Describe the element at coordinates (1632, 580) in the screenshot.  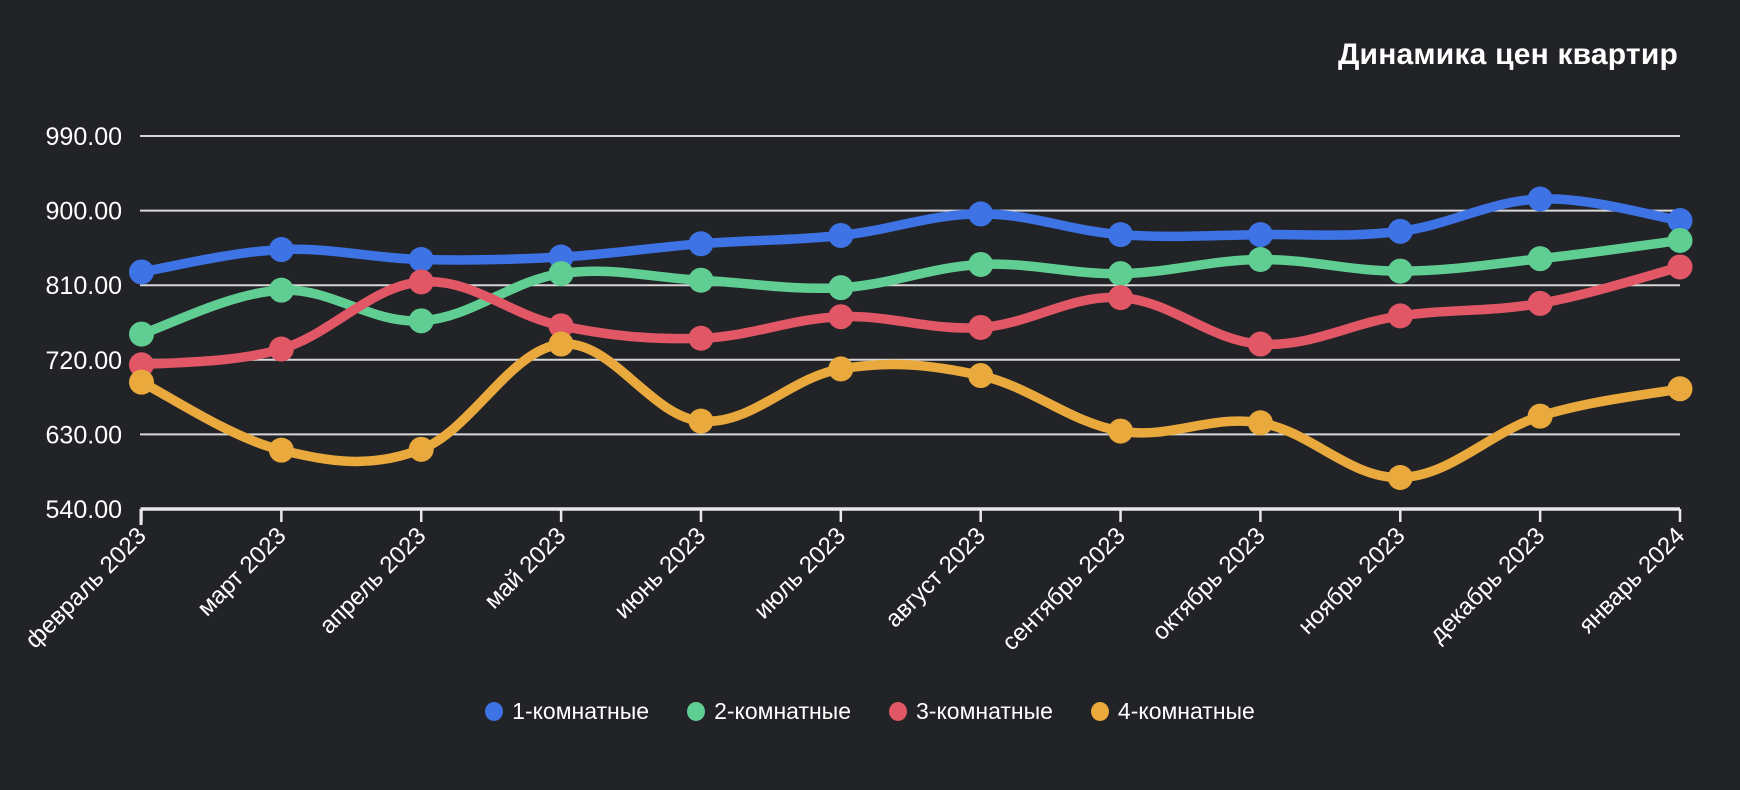
I see `x-tick-label: январь 2024` at that location.